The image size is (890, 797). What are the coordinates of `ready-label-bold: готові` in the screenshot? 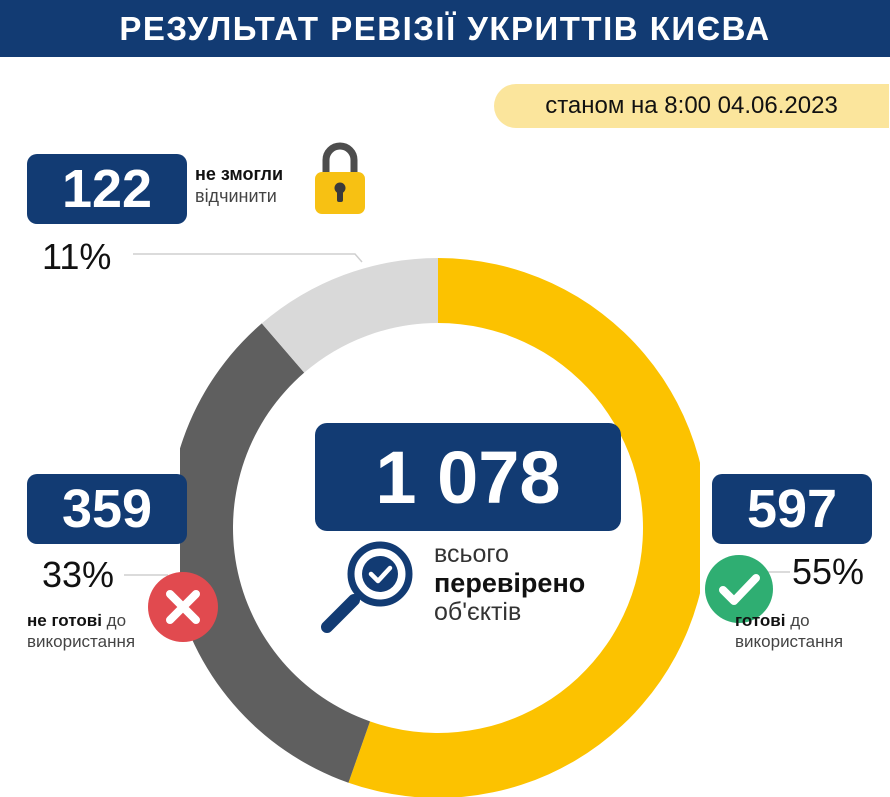 It's located at (760, 620).